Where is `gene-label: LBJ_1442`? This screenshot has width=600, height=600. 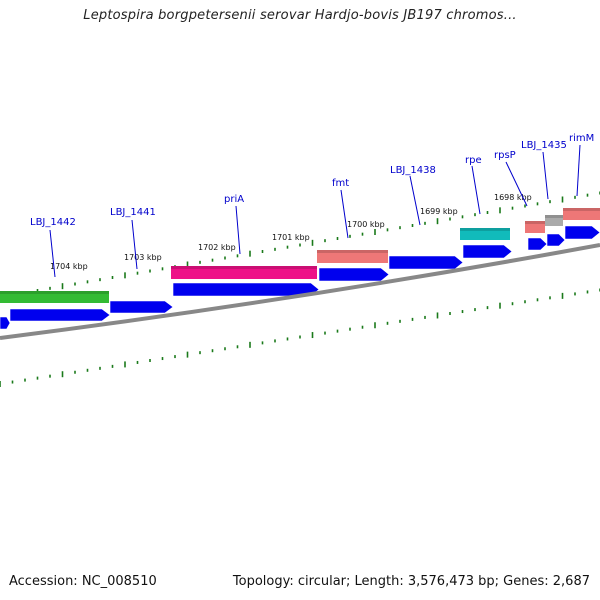 gene-label: LBJ_1442 is located at coordinates (53, 222).